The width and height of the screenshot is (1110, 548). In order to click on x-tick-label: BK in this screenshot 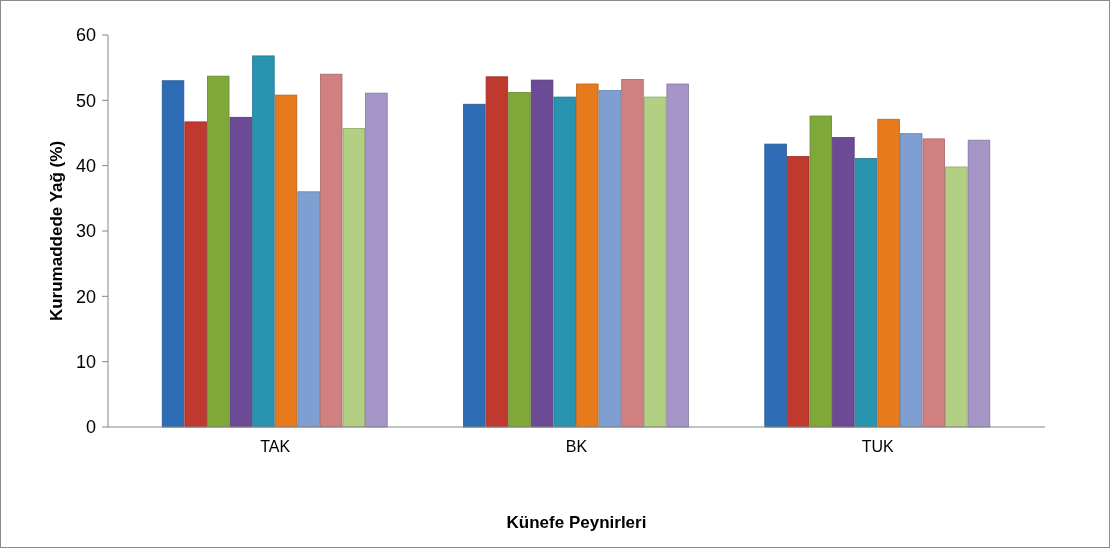, I will do `click(576, 446)`.